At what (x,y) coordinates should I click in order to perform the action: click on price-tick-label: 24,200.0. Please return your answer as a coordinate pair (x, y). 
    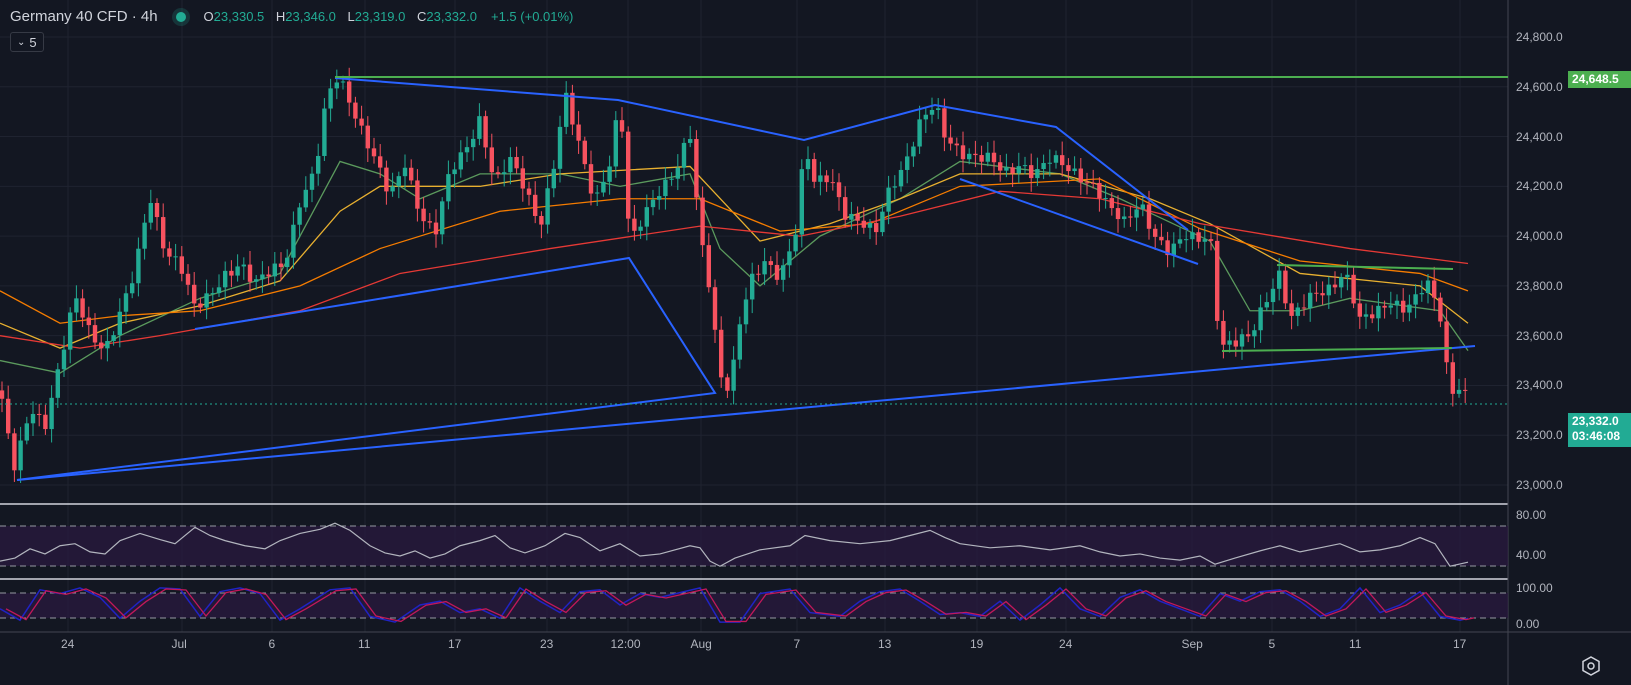
    Looking at the image, I should click on (1539, 186).